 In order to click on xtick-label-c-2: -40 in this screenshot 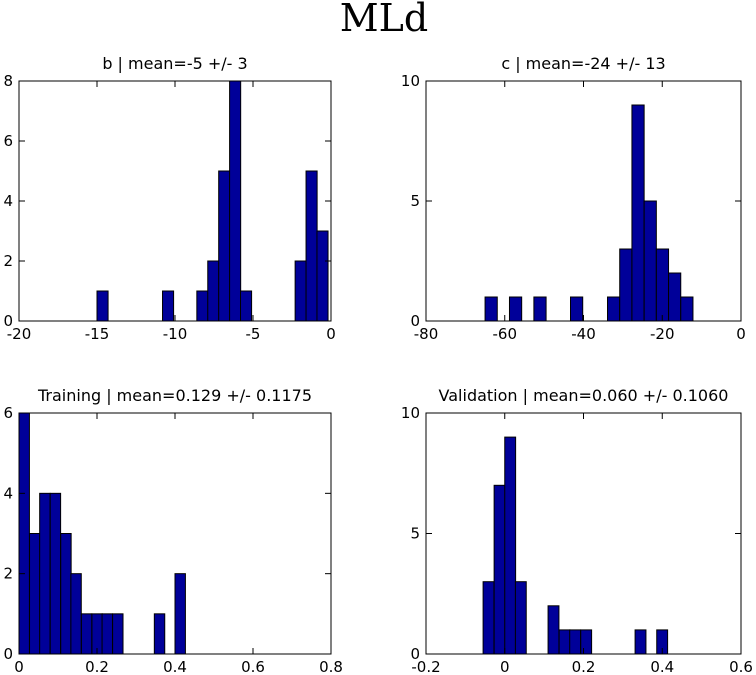, I will do `click(583, 334)`.